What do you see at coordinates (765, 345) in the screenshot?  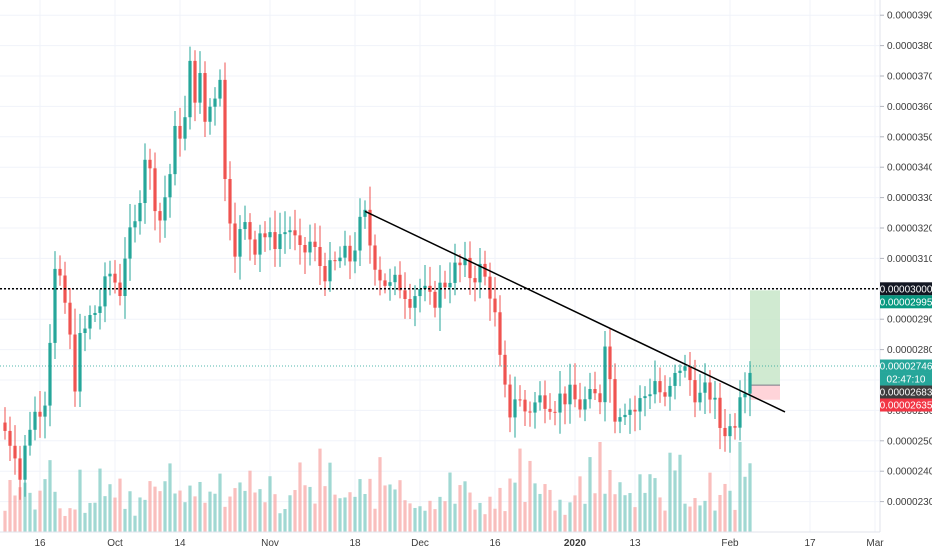 I see `long-position-tool` at bounding box center [765, 345].